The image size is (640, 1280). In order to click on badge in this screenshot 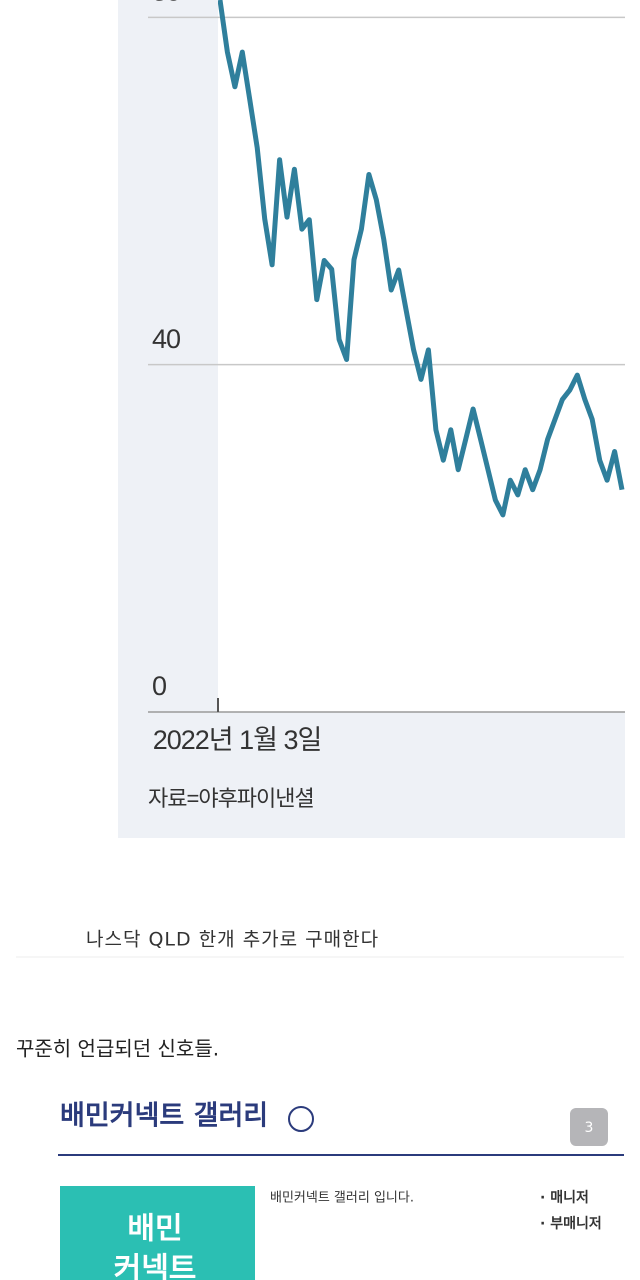, I will do `click(589, 1127)`.